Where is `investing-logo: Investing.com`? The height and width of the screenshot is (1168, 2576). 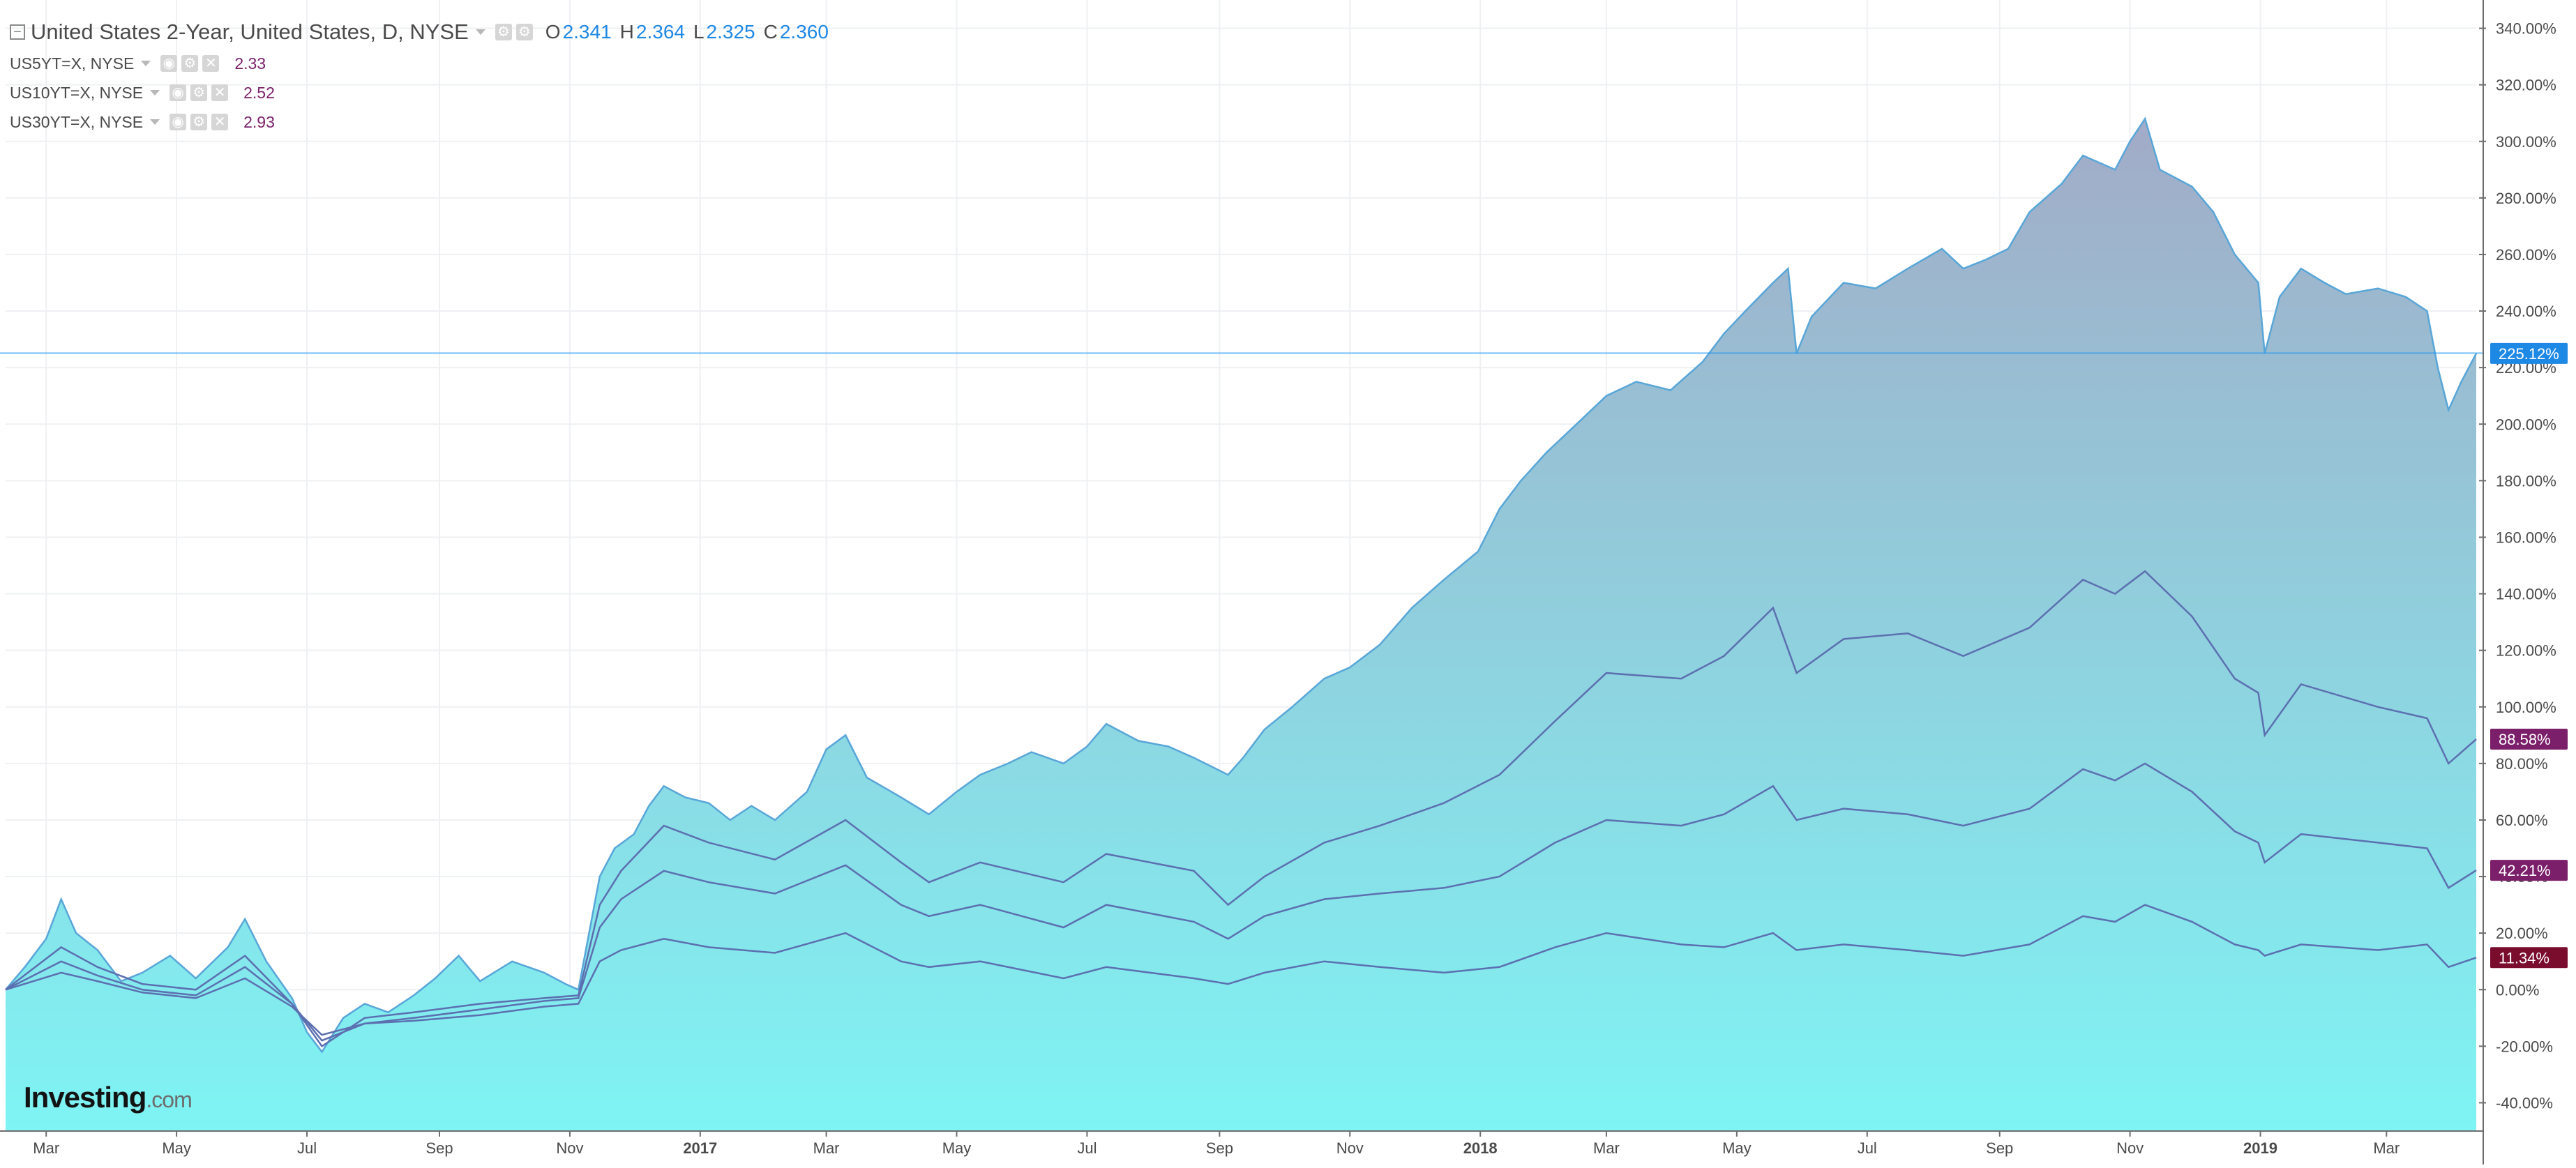 investing-logo: Investing.com is located at coordinates (108, 1098).